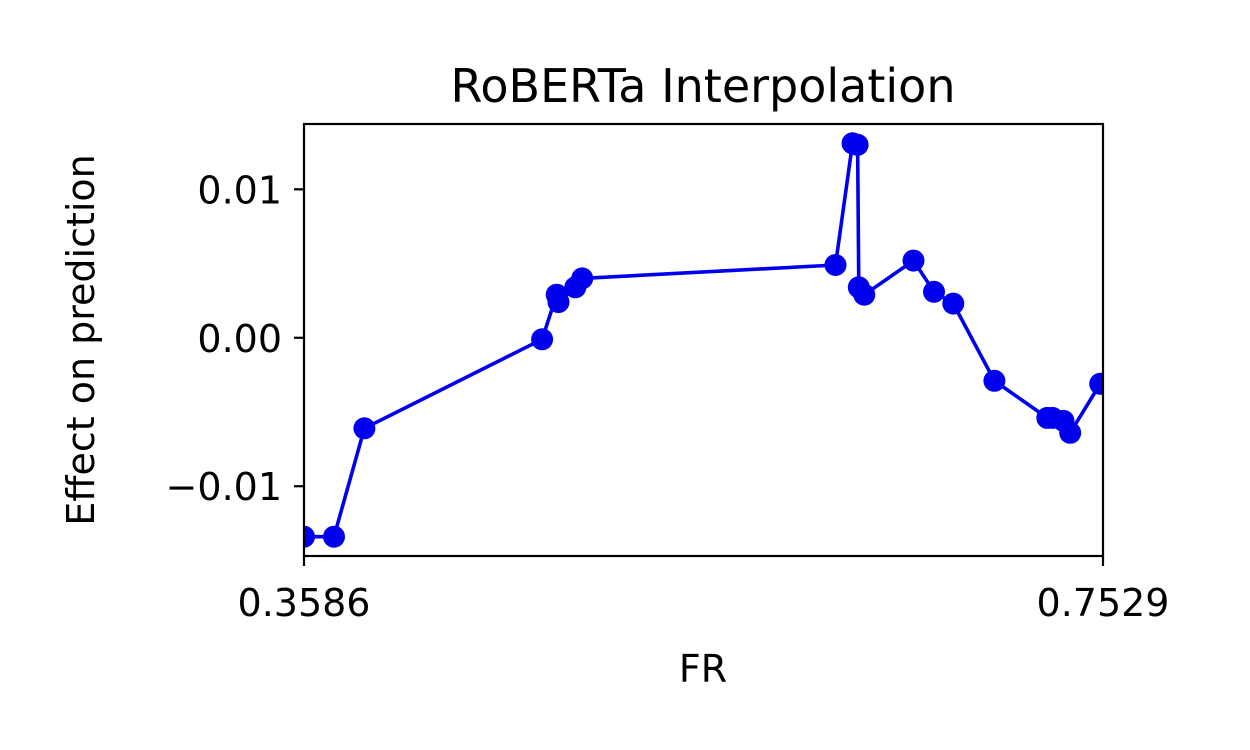  Describe the element at coordinates (224, 487) in the screenshot. I see `y-tick-label: −0.01` at that location.